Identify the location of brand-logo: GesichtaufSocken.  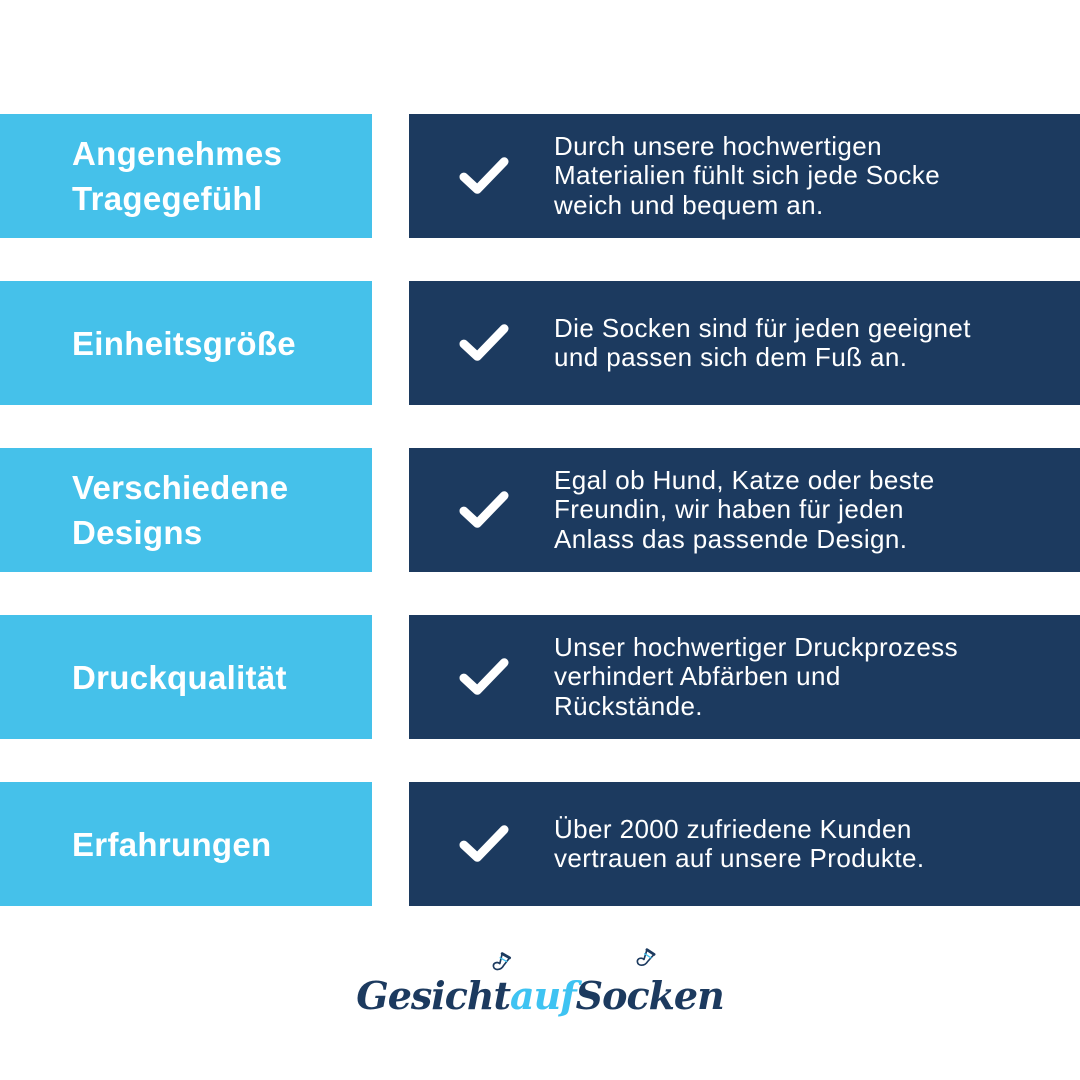
(540, 986).